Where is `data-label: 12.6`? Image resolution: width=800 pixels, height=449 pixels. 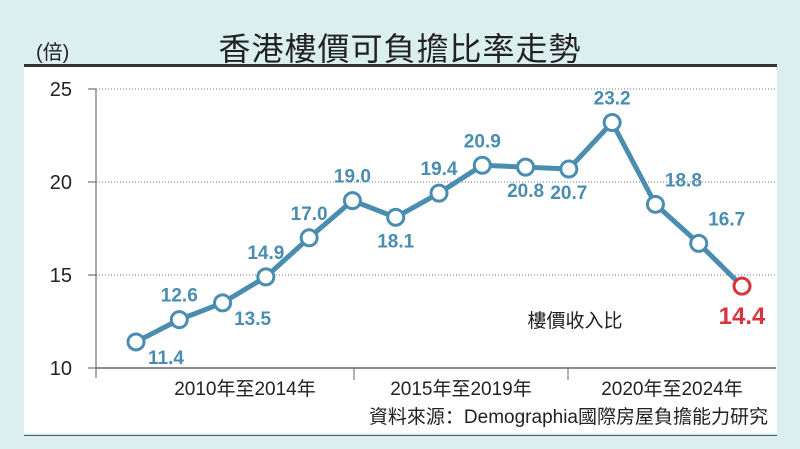
data-label: 12.6 is located at coordinates (179, 296).